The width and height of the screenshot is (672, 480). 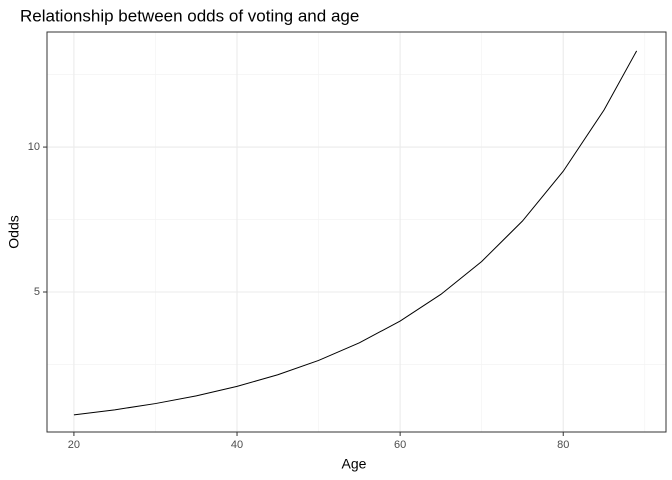 What do you see at coordinates (400, 445) in the screenshot?
I see `x-tick-label: 60` at bounding box center [400, 445].